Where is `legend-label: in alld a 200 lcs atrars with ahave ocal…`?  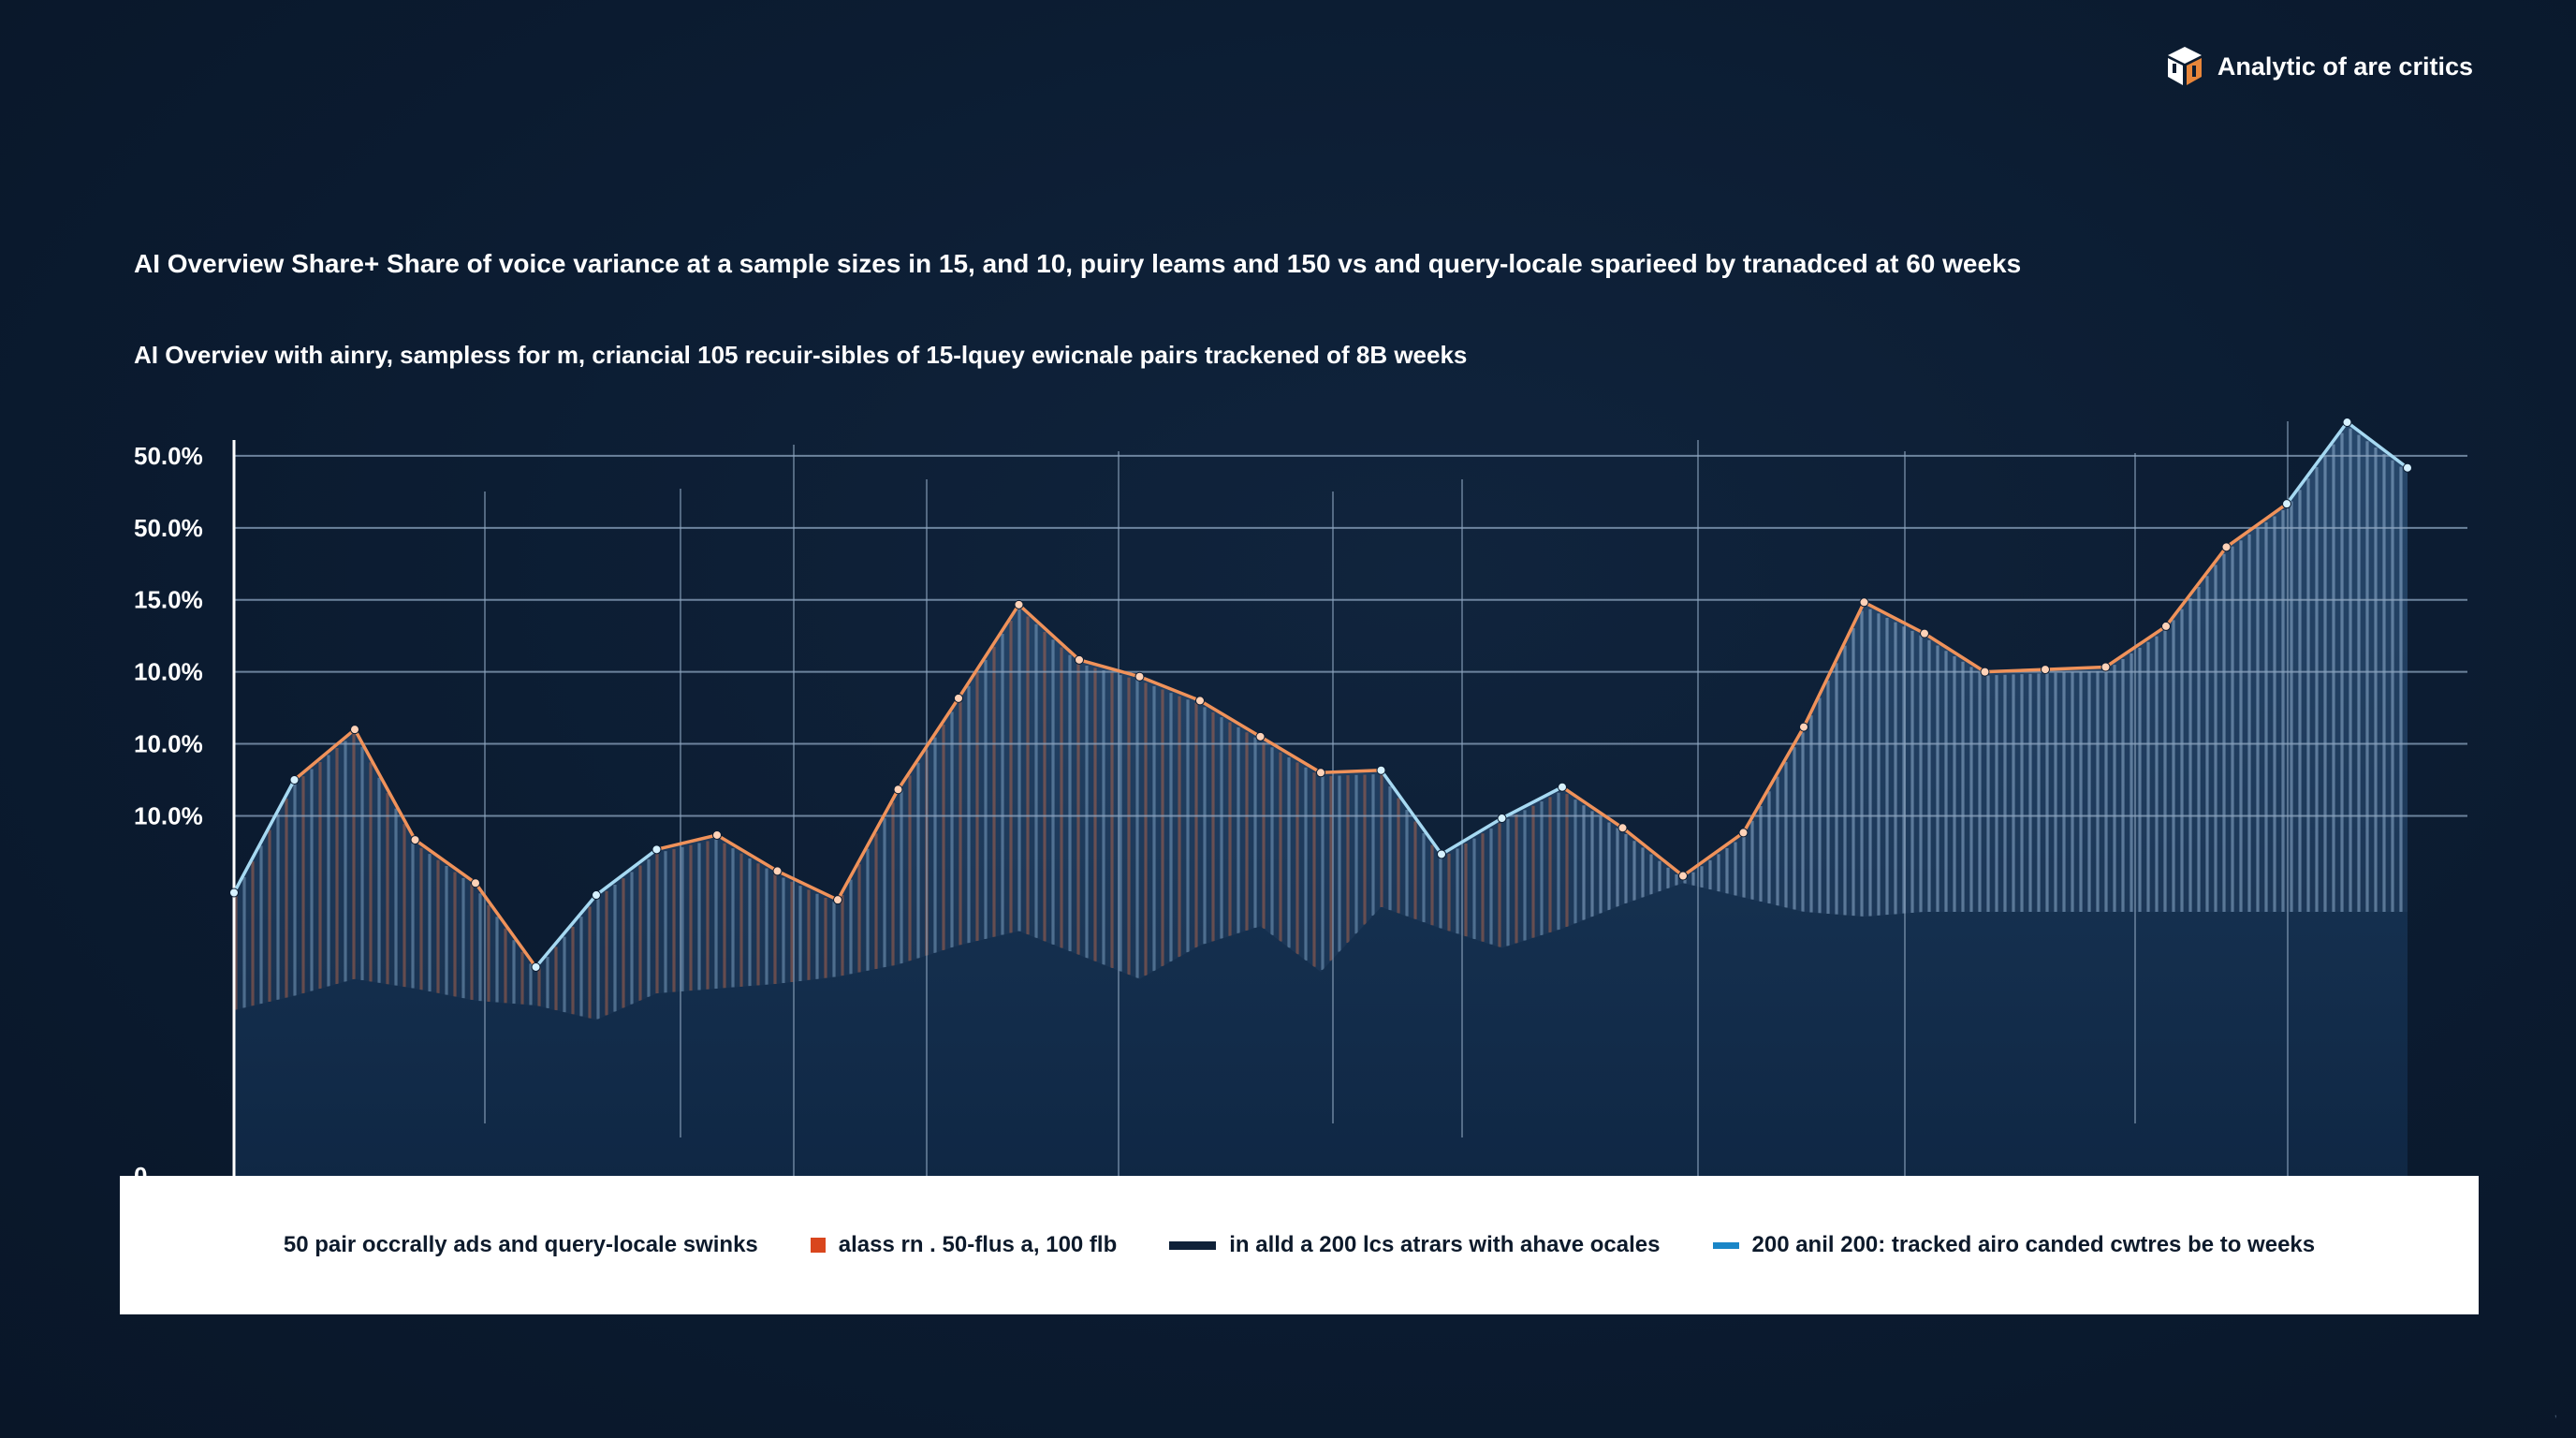
legend-label: in alld a 200 lcs atrars with ahave ocal… is located at coordinates (1445, 1244).